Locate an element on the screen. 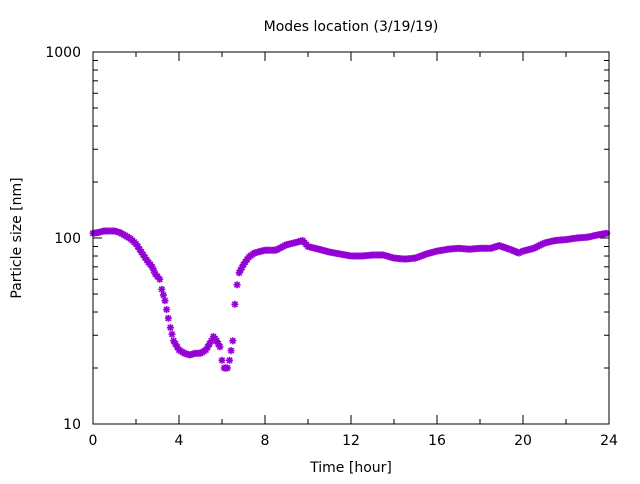 The width and height of the screenshot is (640, 484). y-tick-label: 100 is located at coordinates (67, 239).